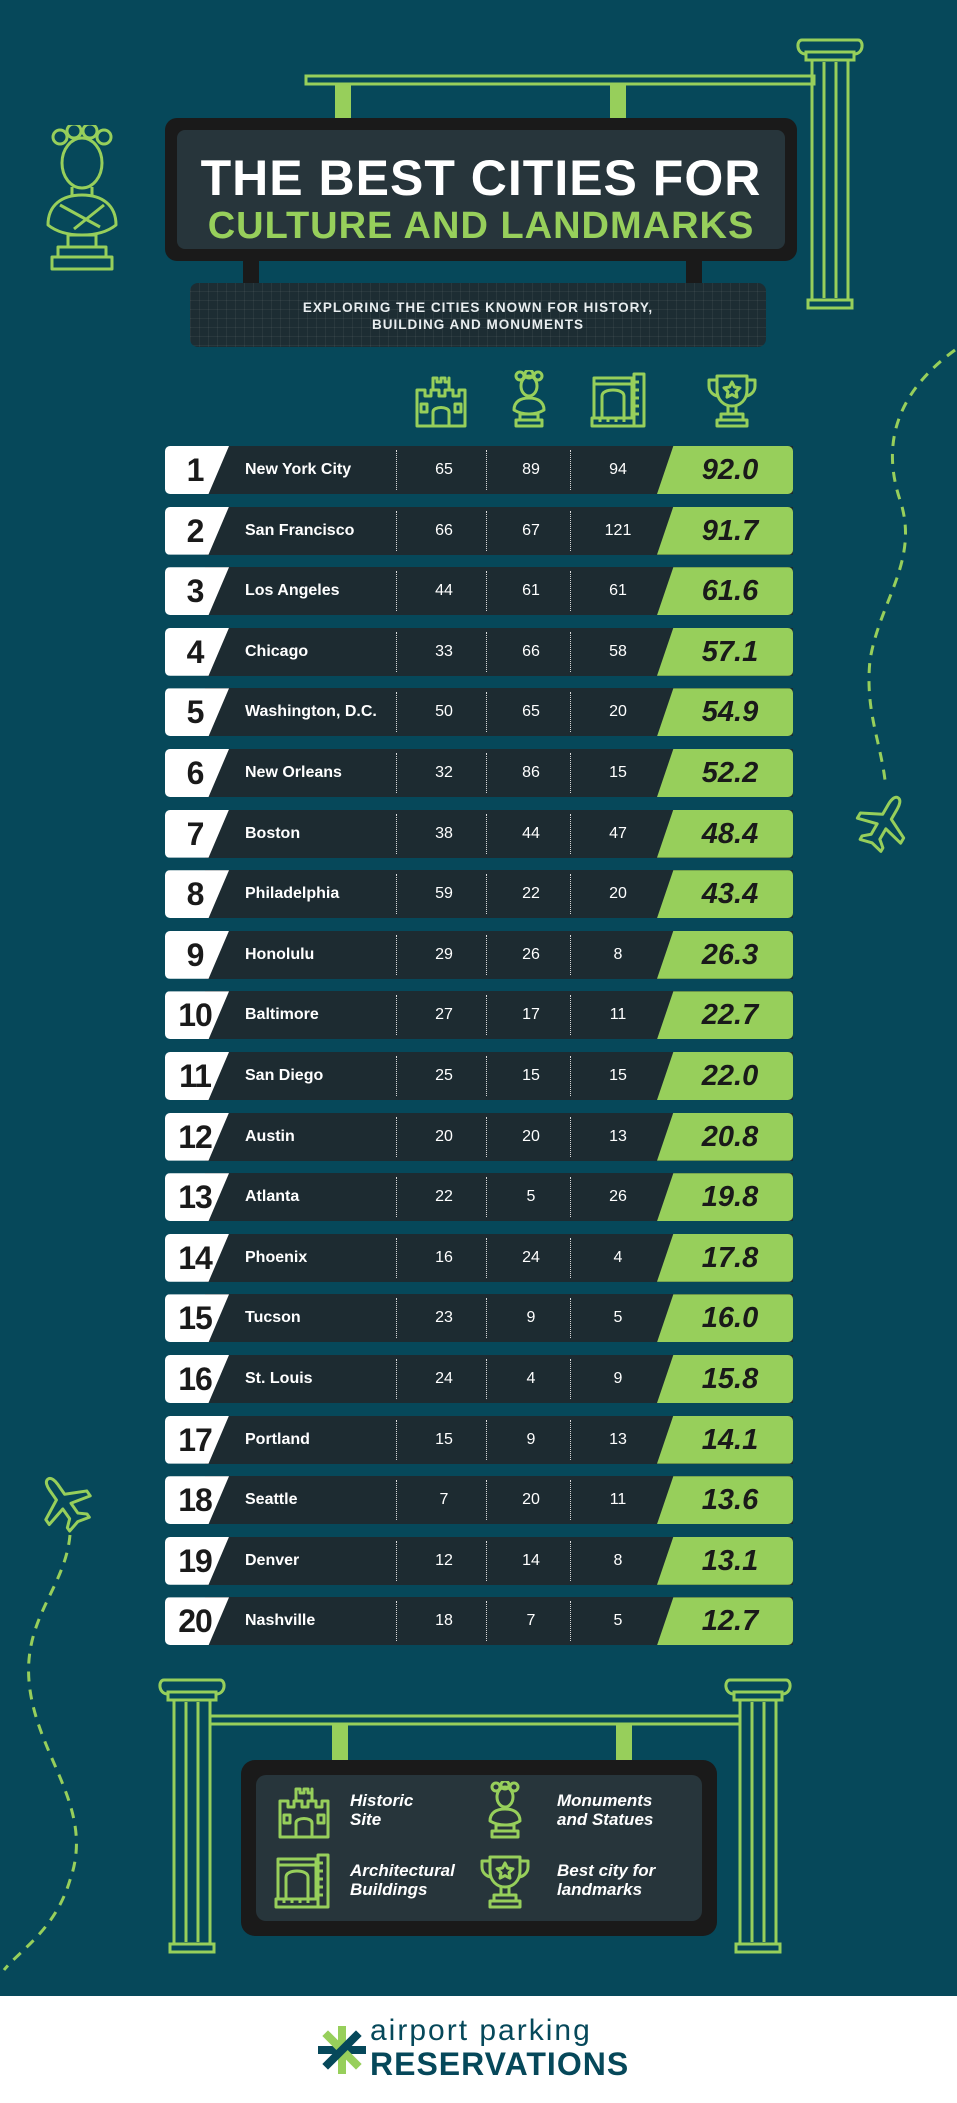 Image resolution: width=957 pixels, height=2103 pixels. I want to click on monuments-count: 14, so click(531, 1560).